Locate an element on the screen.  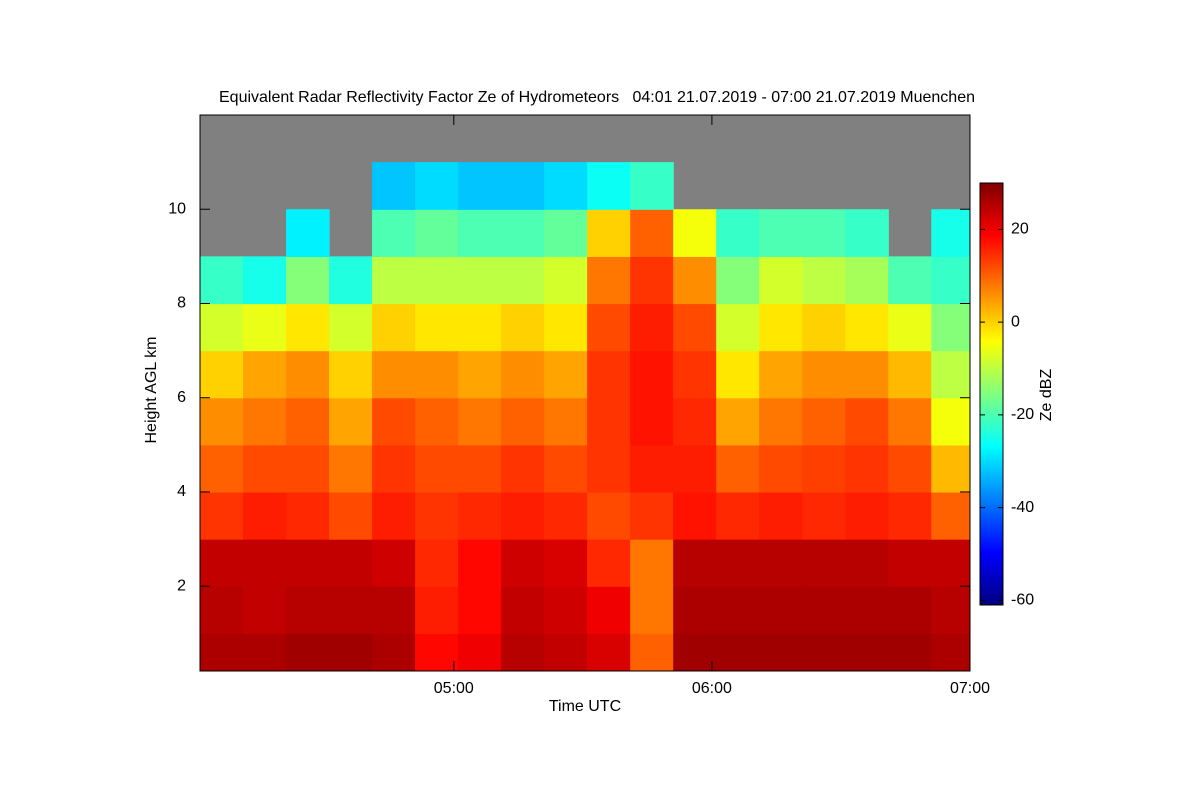
colorbar is located at coordinates (991, 394).